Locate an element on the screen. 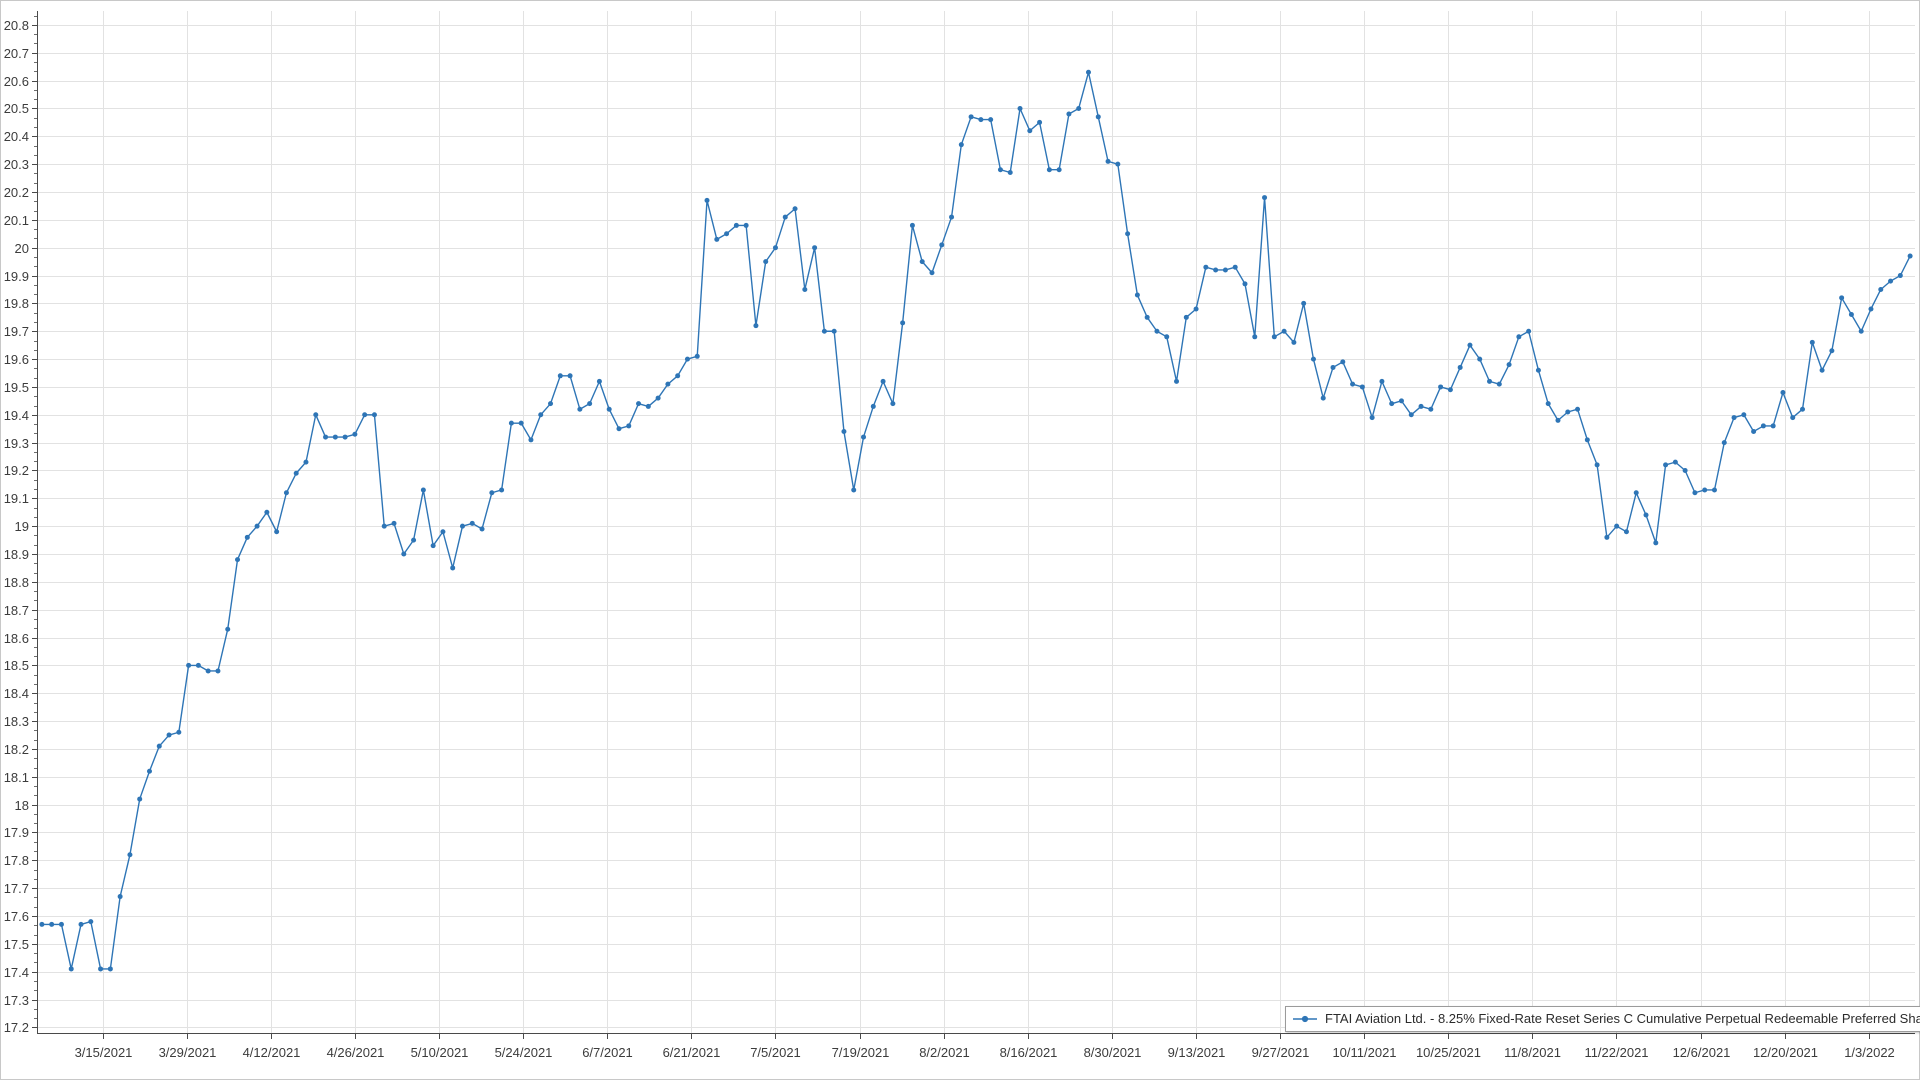  y-tick-label: 18.8 is located at coordinates (16, 582).